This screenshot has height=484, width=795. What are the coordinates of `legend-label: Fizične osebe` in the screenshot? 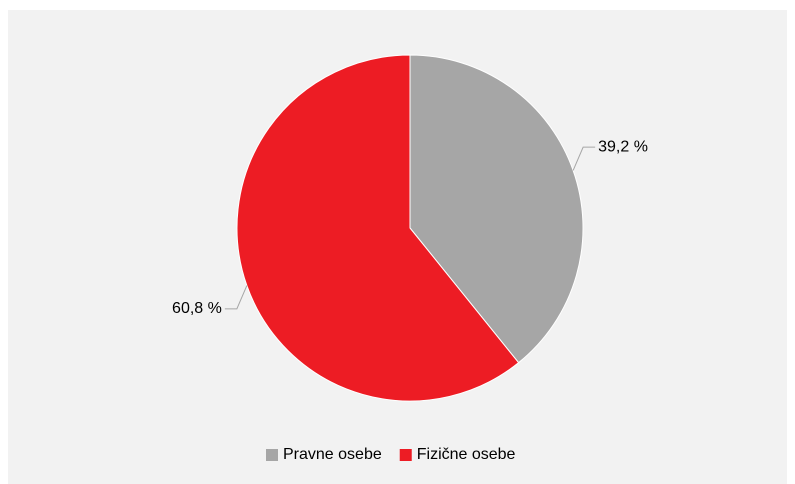 It's located at (466, 454).